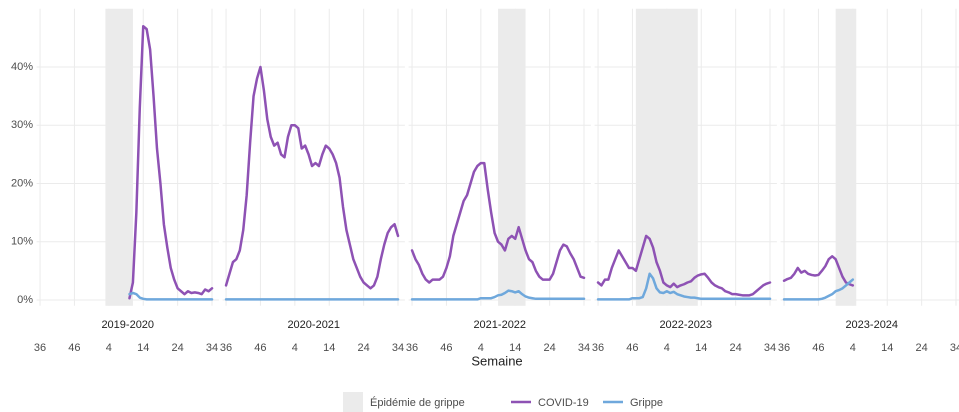 The width and height of the screenshot is (959, 412). I want to click on facet-title: 2023-2024, so click(871, 325).